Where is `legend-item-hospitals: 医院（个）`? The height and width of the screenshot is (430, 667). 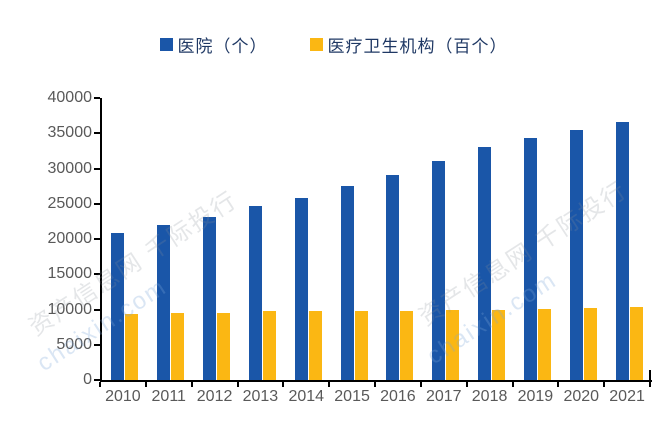 legend-item-hospitals: 医院（个） is located at coordinates (213, 44).